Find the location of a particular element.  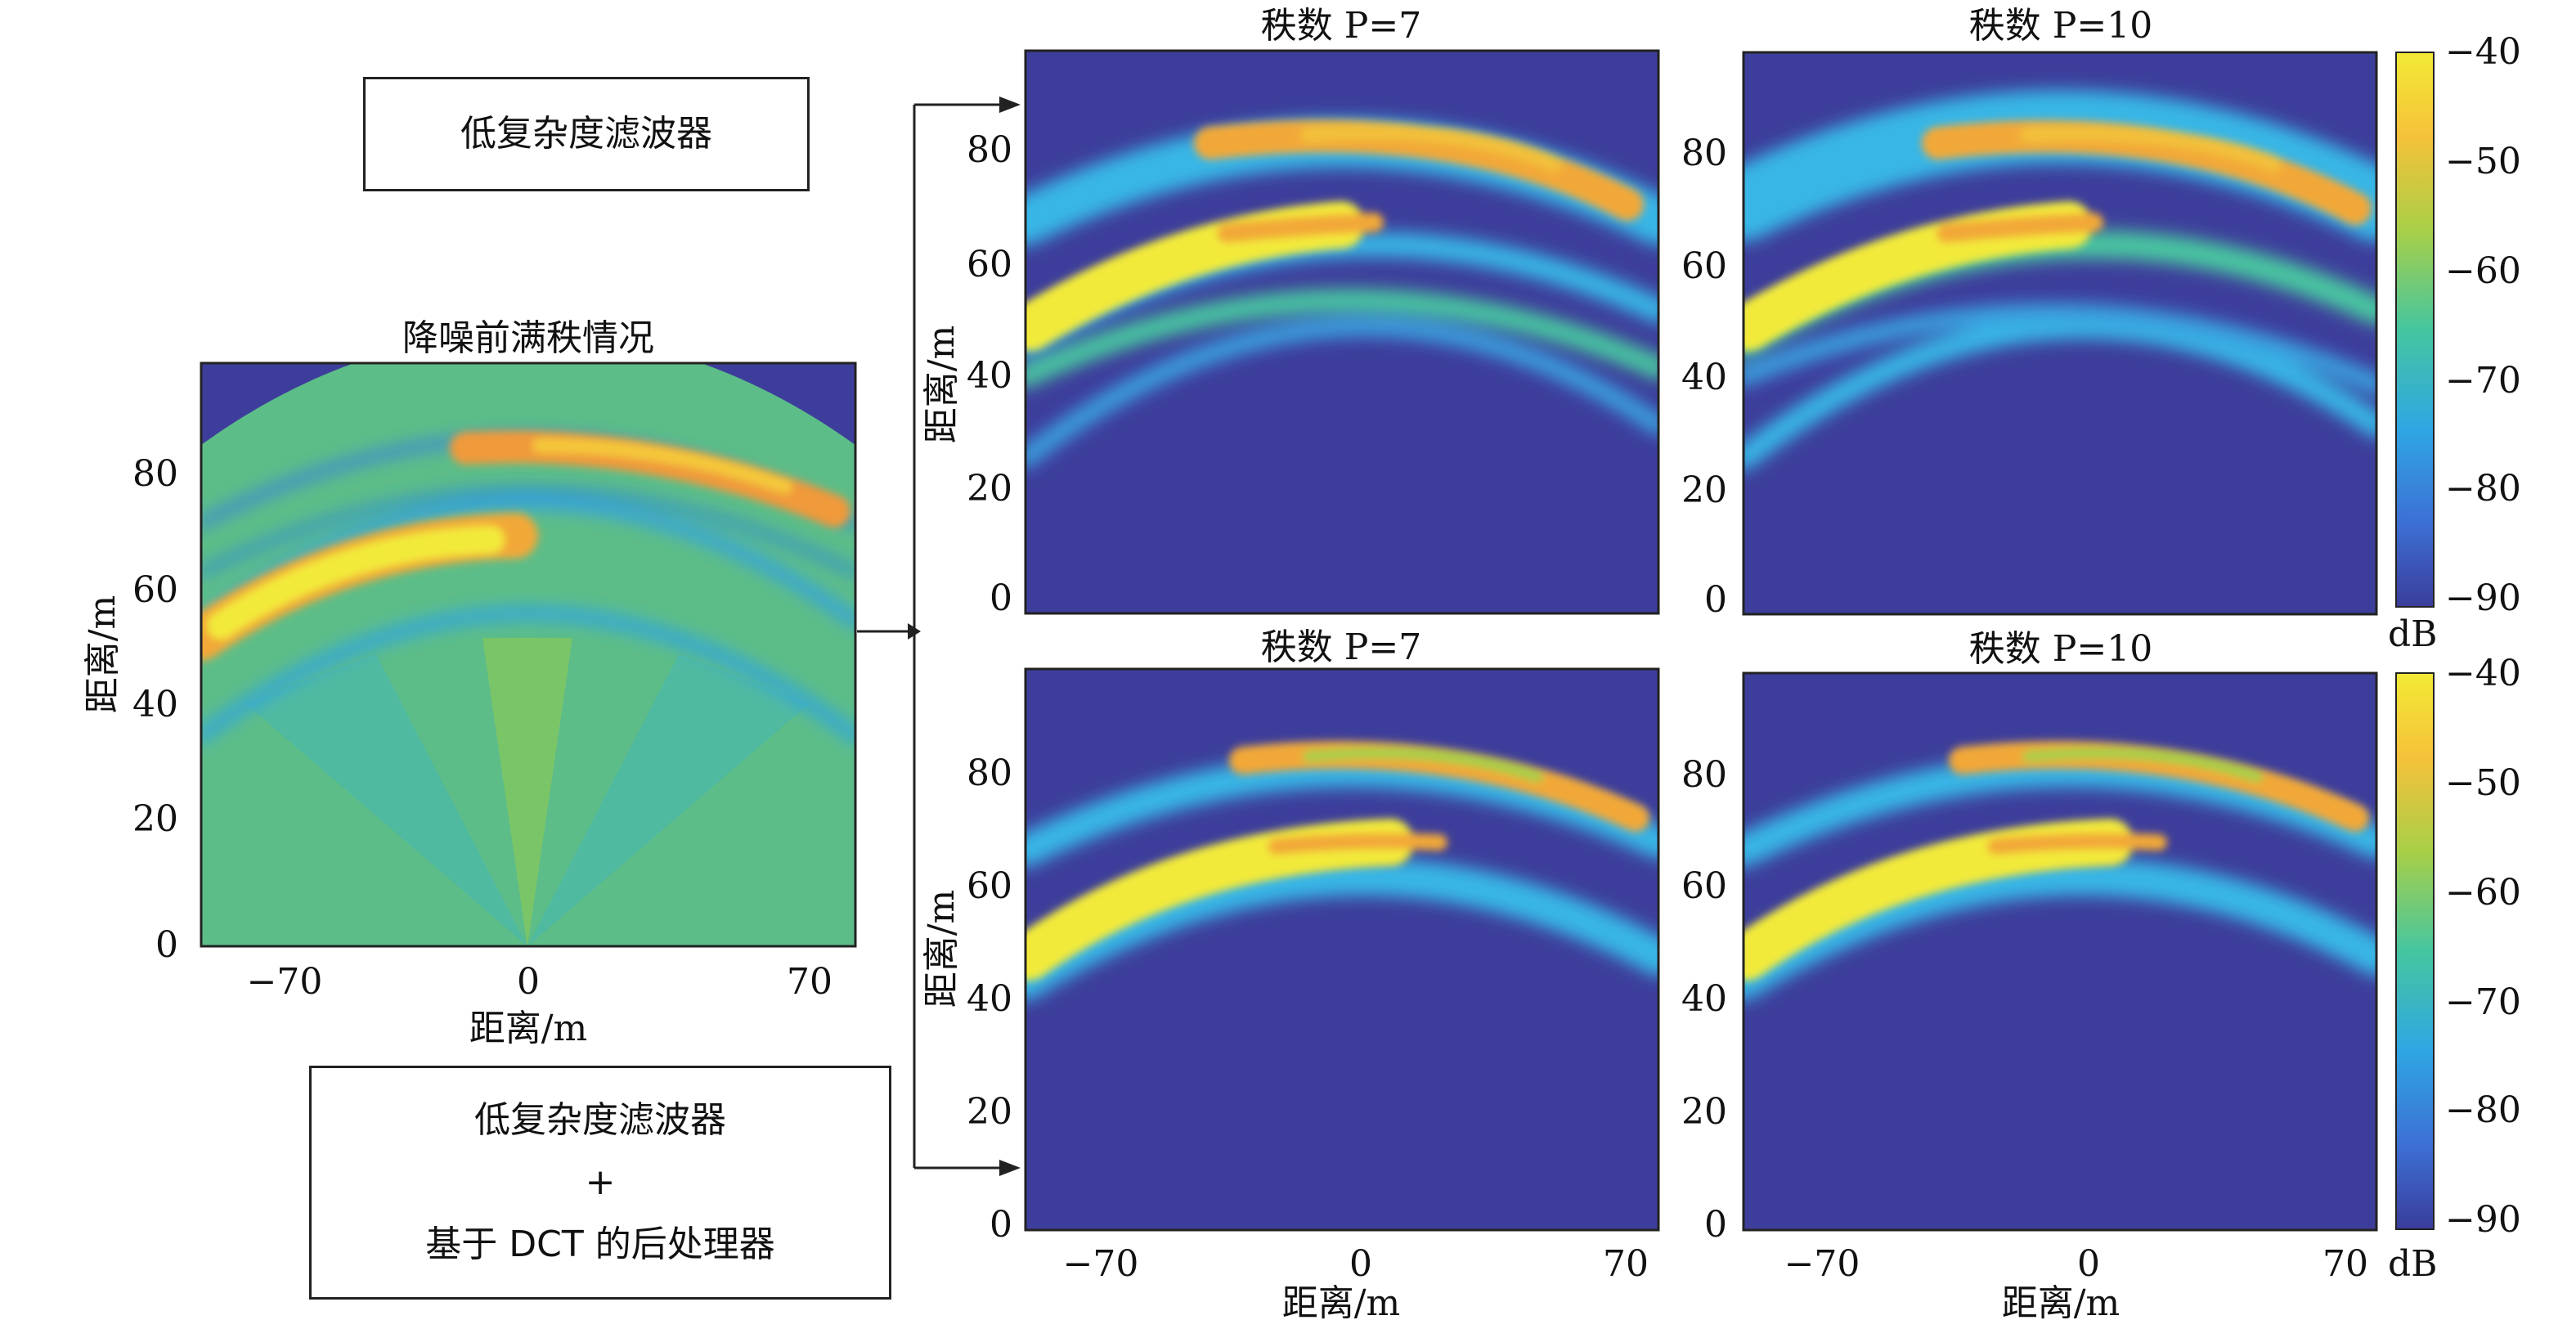

panel-p10-top-image is located at coordinates (2060, 333).